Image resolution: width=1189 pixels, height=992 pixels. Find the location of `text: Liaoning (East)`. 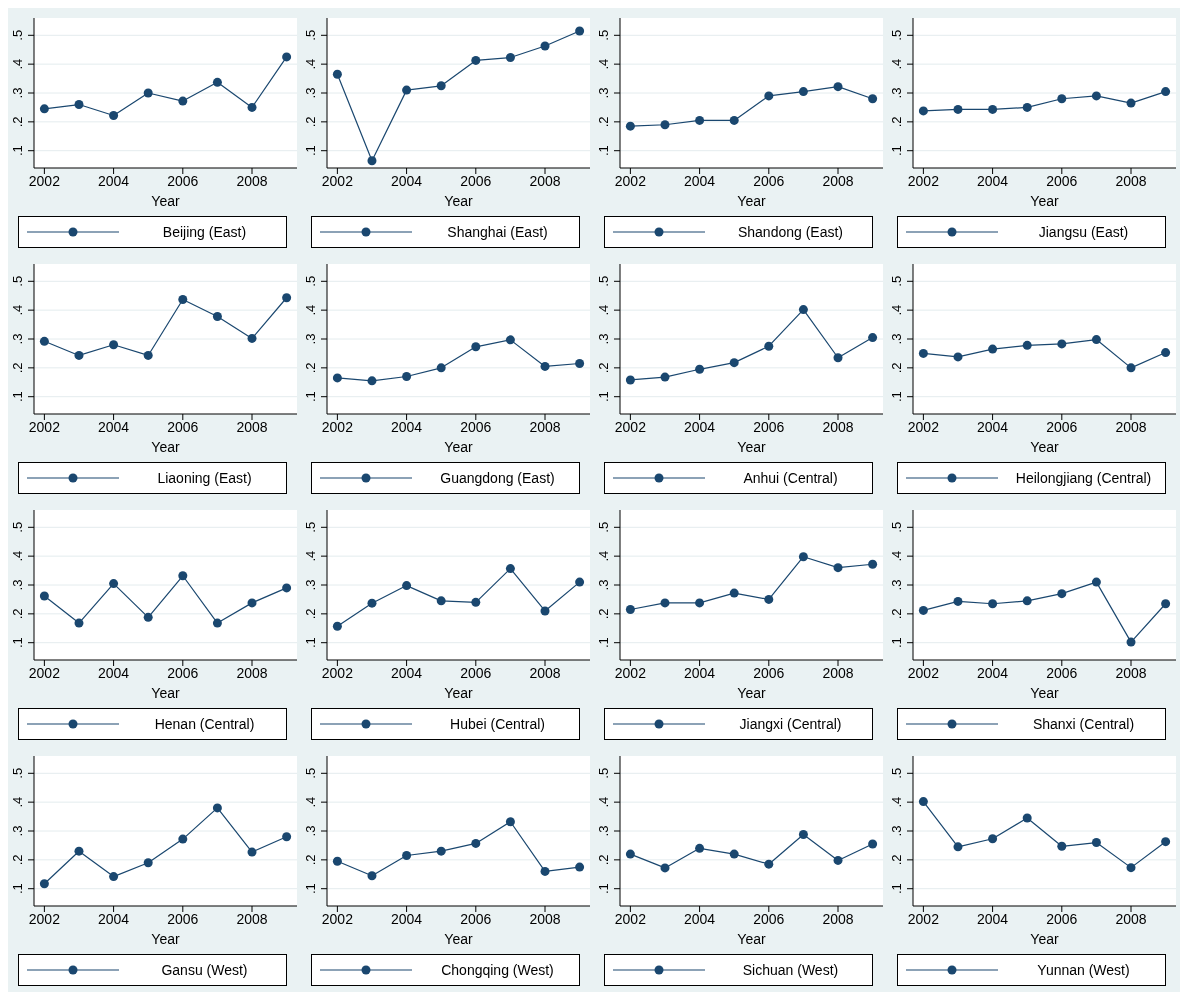

text: Liaoning (East) is located at coordinates (204, 478).